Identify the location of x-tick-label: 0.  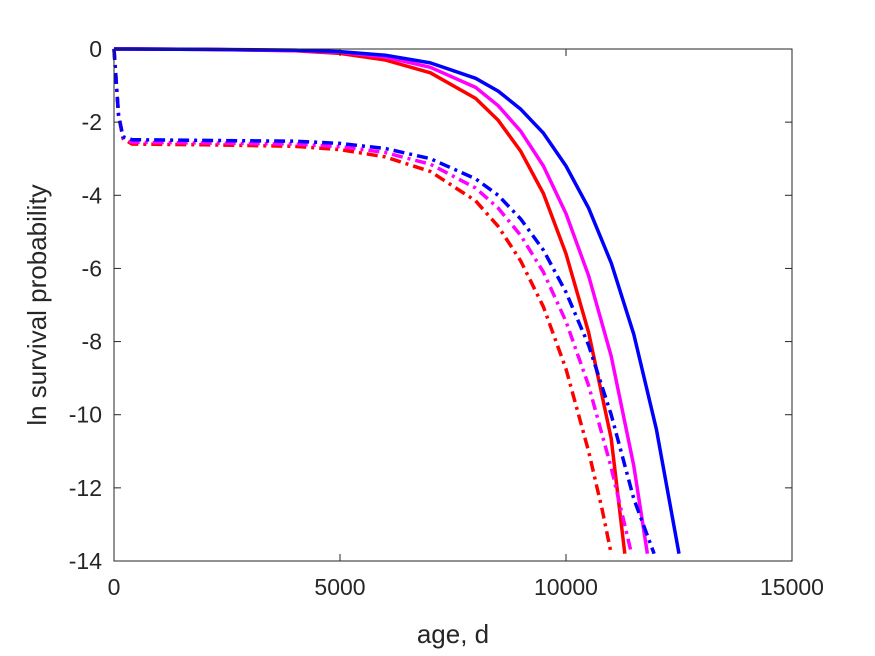
(114, 587).